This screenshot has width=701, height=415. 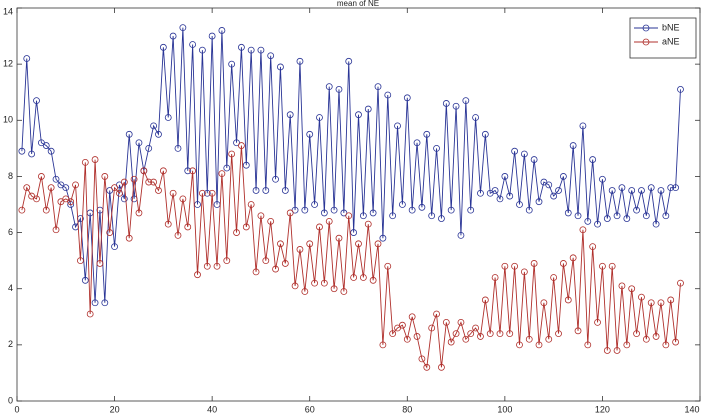 I want to click on y-tick-label: 4, so click(x=10, y=288).